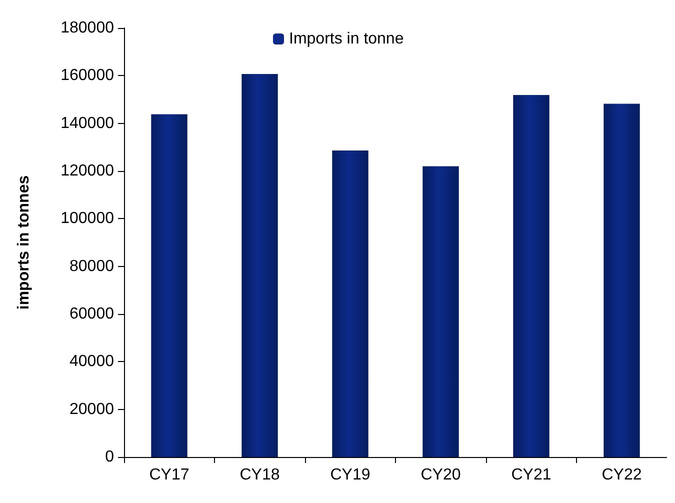 This screenshot has height=503, width=675. Describe the element at coordinates (87, 171) in the screenshot. I see `y-tick-label: 120000` at that location.